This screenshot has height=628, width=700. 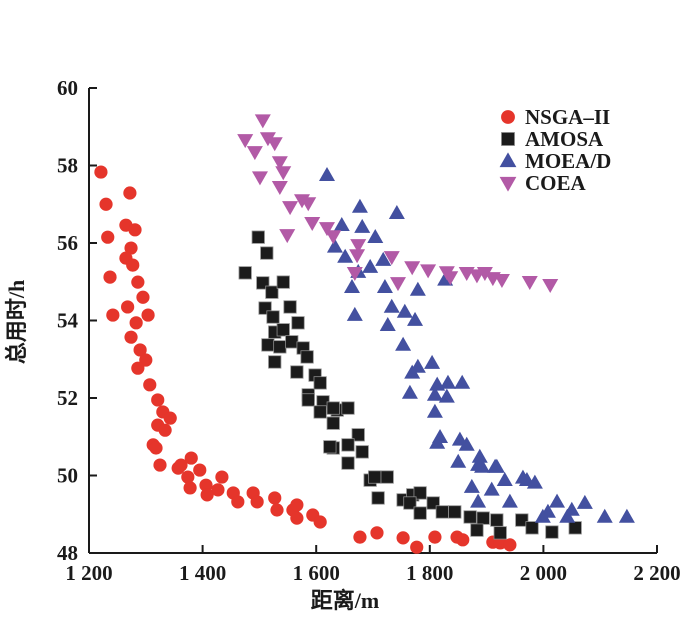 I want to click on y-tick-label: 56, so click(x=67, y=243).